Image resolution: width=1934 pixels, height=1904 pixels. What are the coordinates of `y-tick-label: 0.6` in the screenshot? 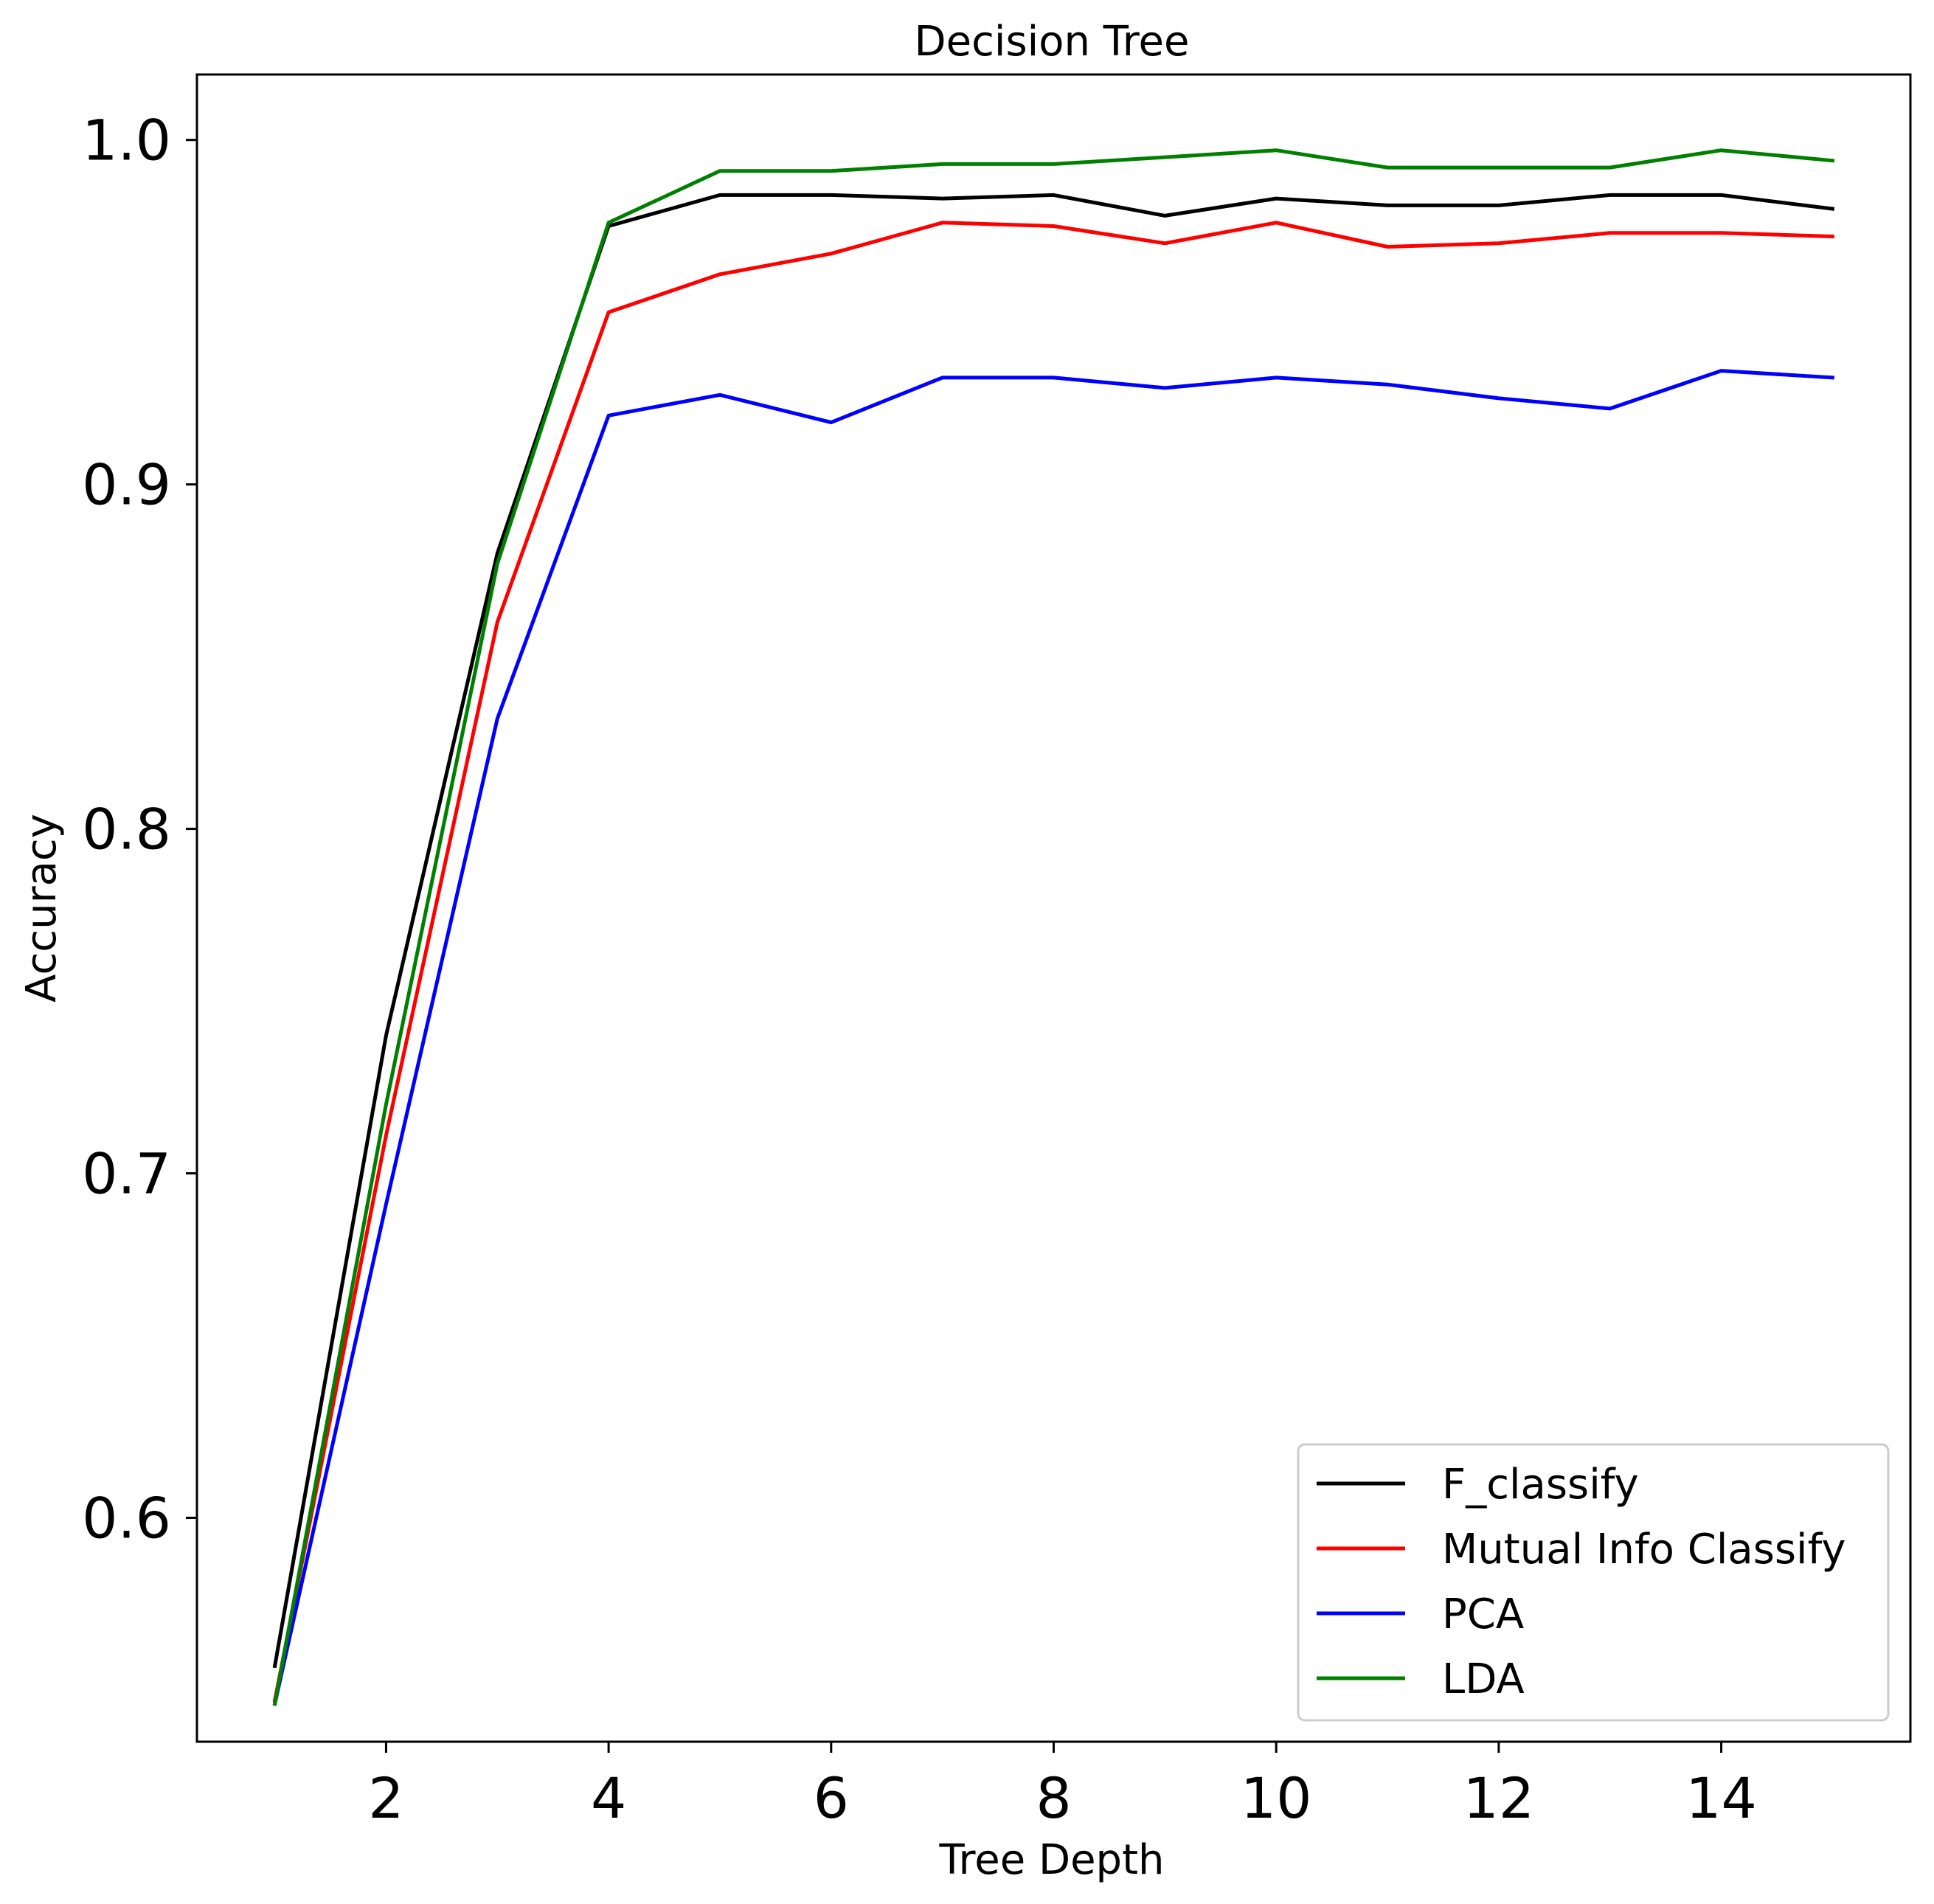 It's located at (126, 1518).